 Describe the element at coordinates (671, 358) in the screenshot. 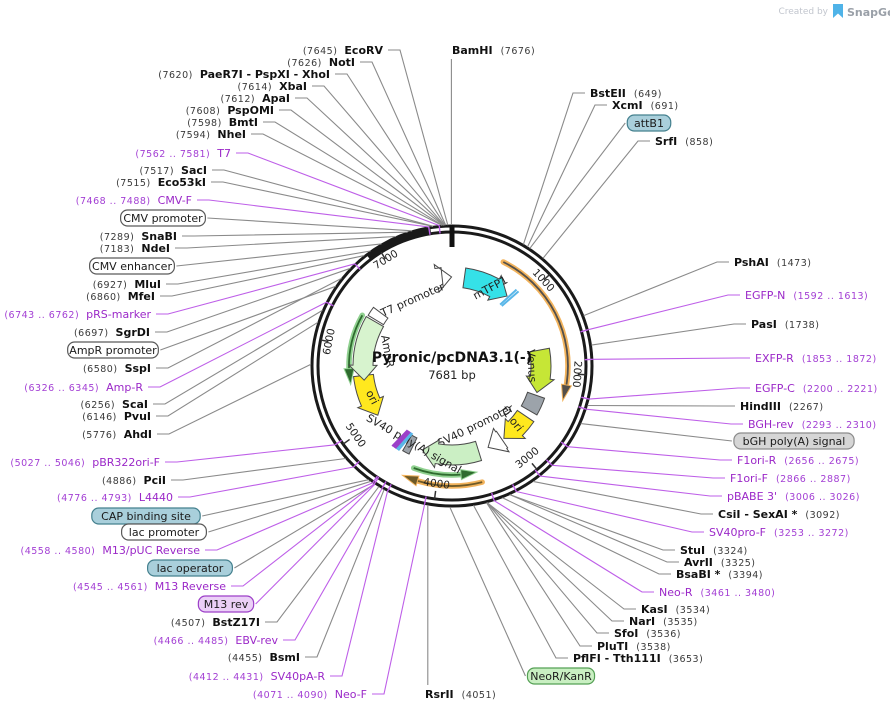

I see `callout-exfp-r-line` at that location.